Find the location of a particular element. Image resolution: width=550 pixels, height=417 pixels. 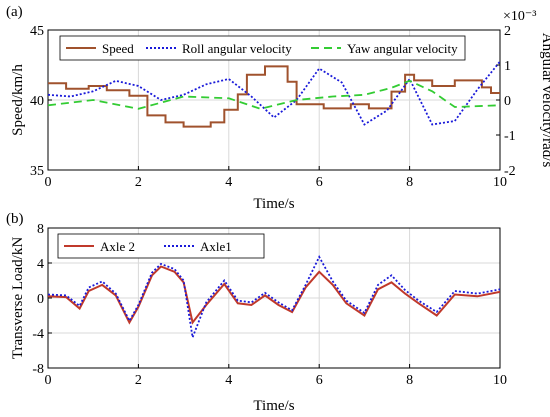

y-right-tick-label: -1 is located at coordinates (510, 136).